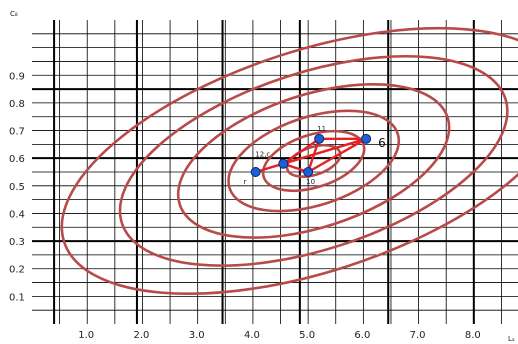 The width and height of the screenshot is (518, 344). Describe the element at coordinates (382, 143) in the screenshot. I see `point-label: 6` at that location.